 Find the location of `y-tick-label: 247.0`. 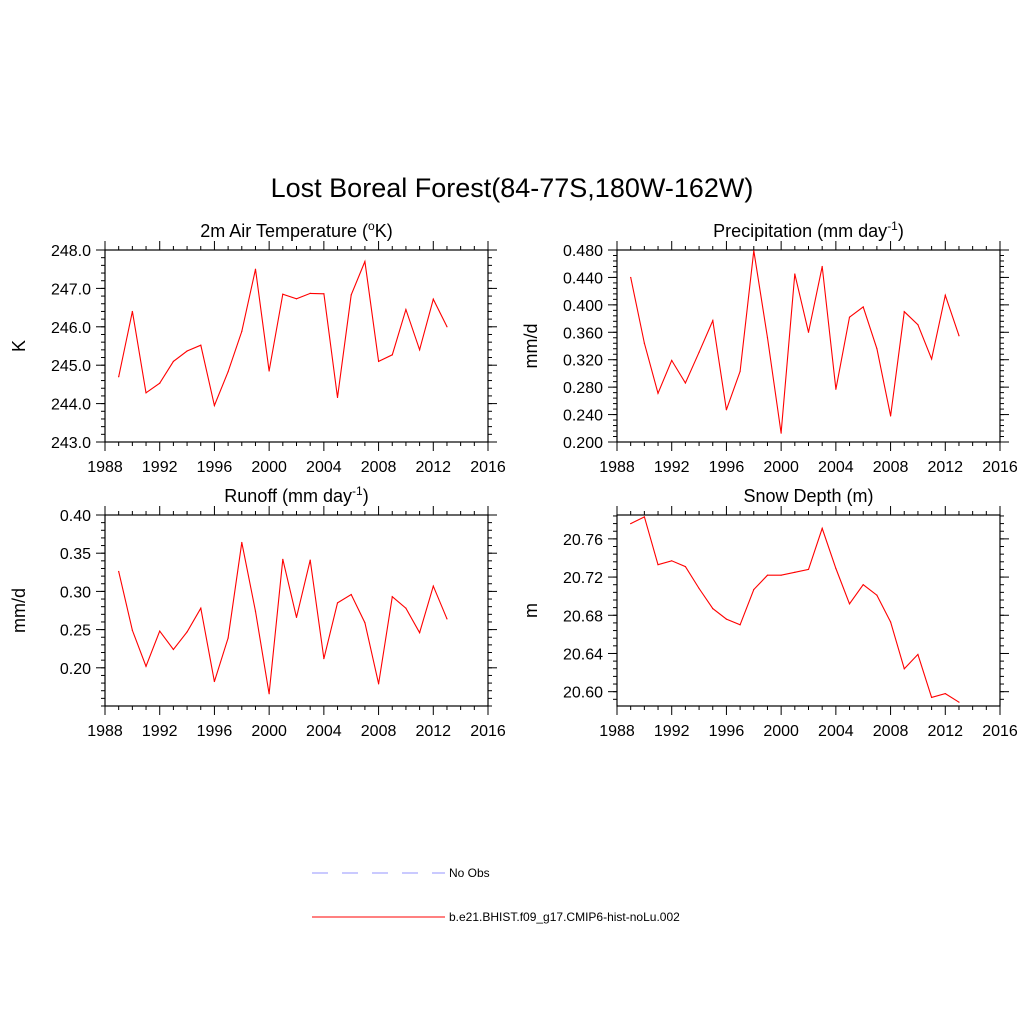

y-tick-label: 247.0 is located at coordinates (71, 289).